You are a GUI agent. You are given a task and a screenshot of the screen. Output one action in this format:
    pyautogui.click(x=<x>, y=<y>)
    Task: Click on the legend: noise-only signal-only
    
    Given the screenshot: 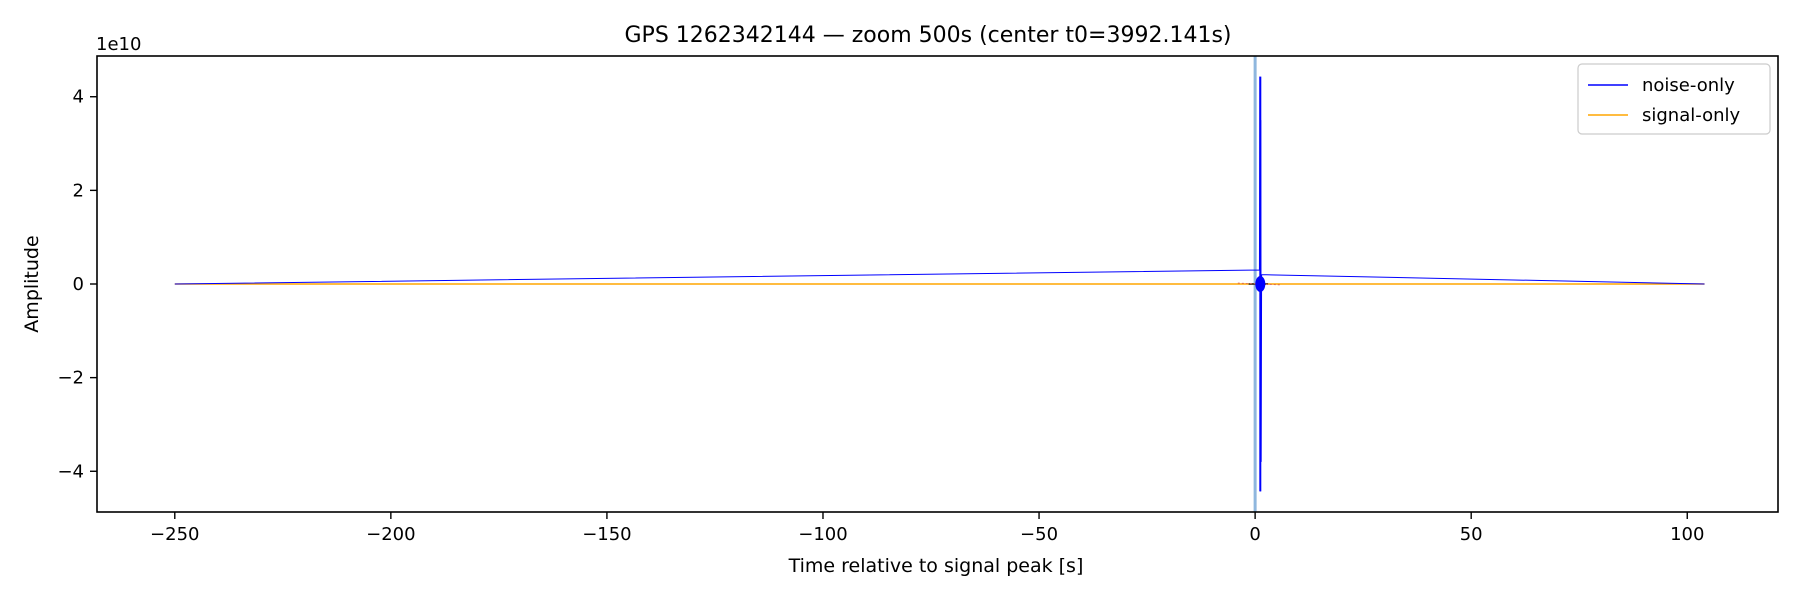 What is the action you would take?
    pyautogui.click(x=1674, y=99)
    